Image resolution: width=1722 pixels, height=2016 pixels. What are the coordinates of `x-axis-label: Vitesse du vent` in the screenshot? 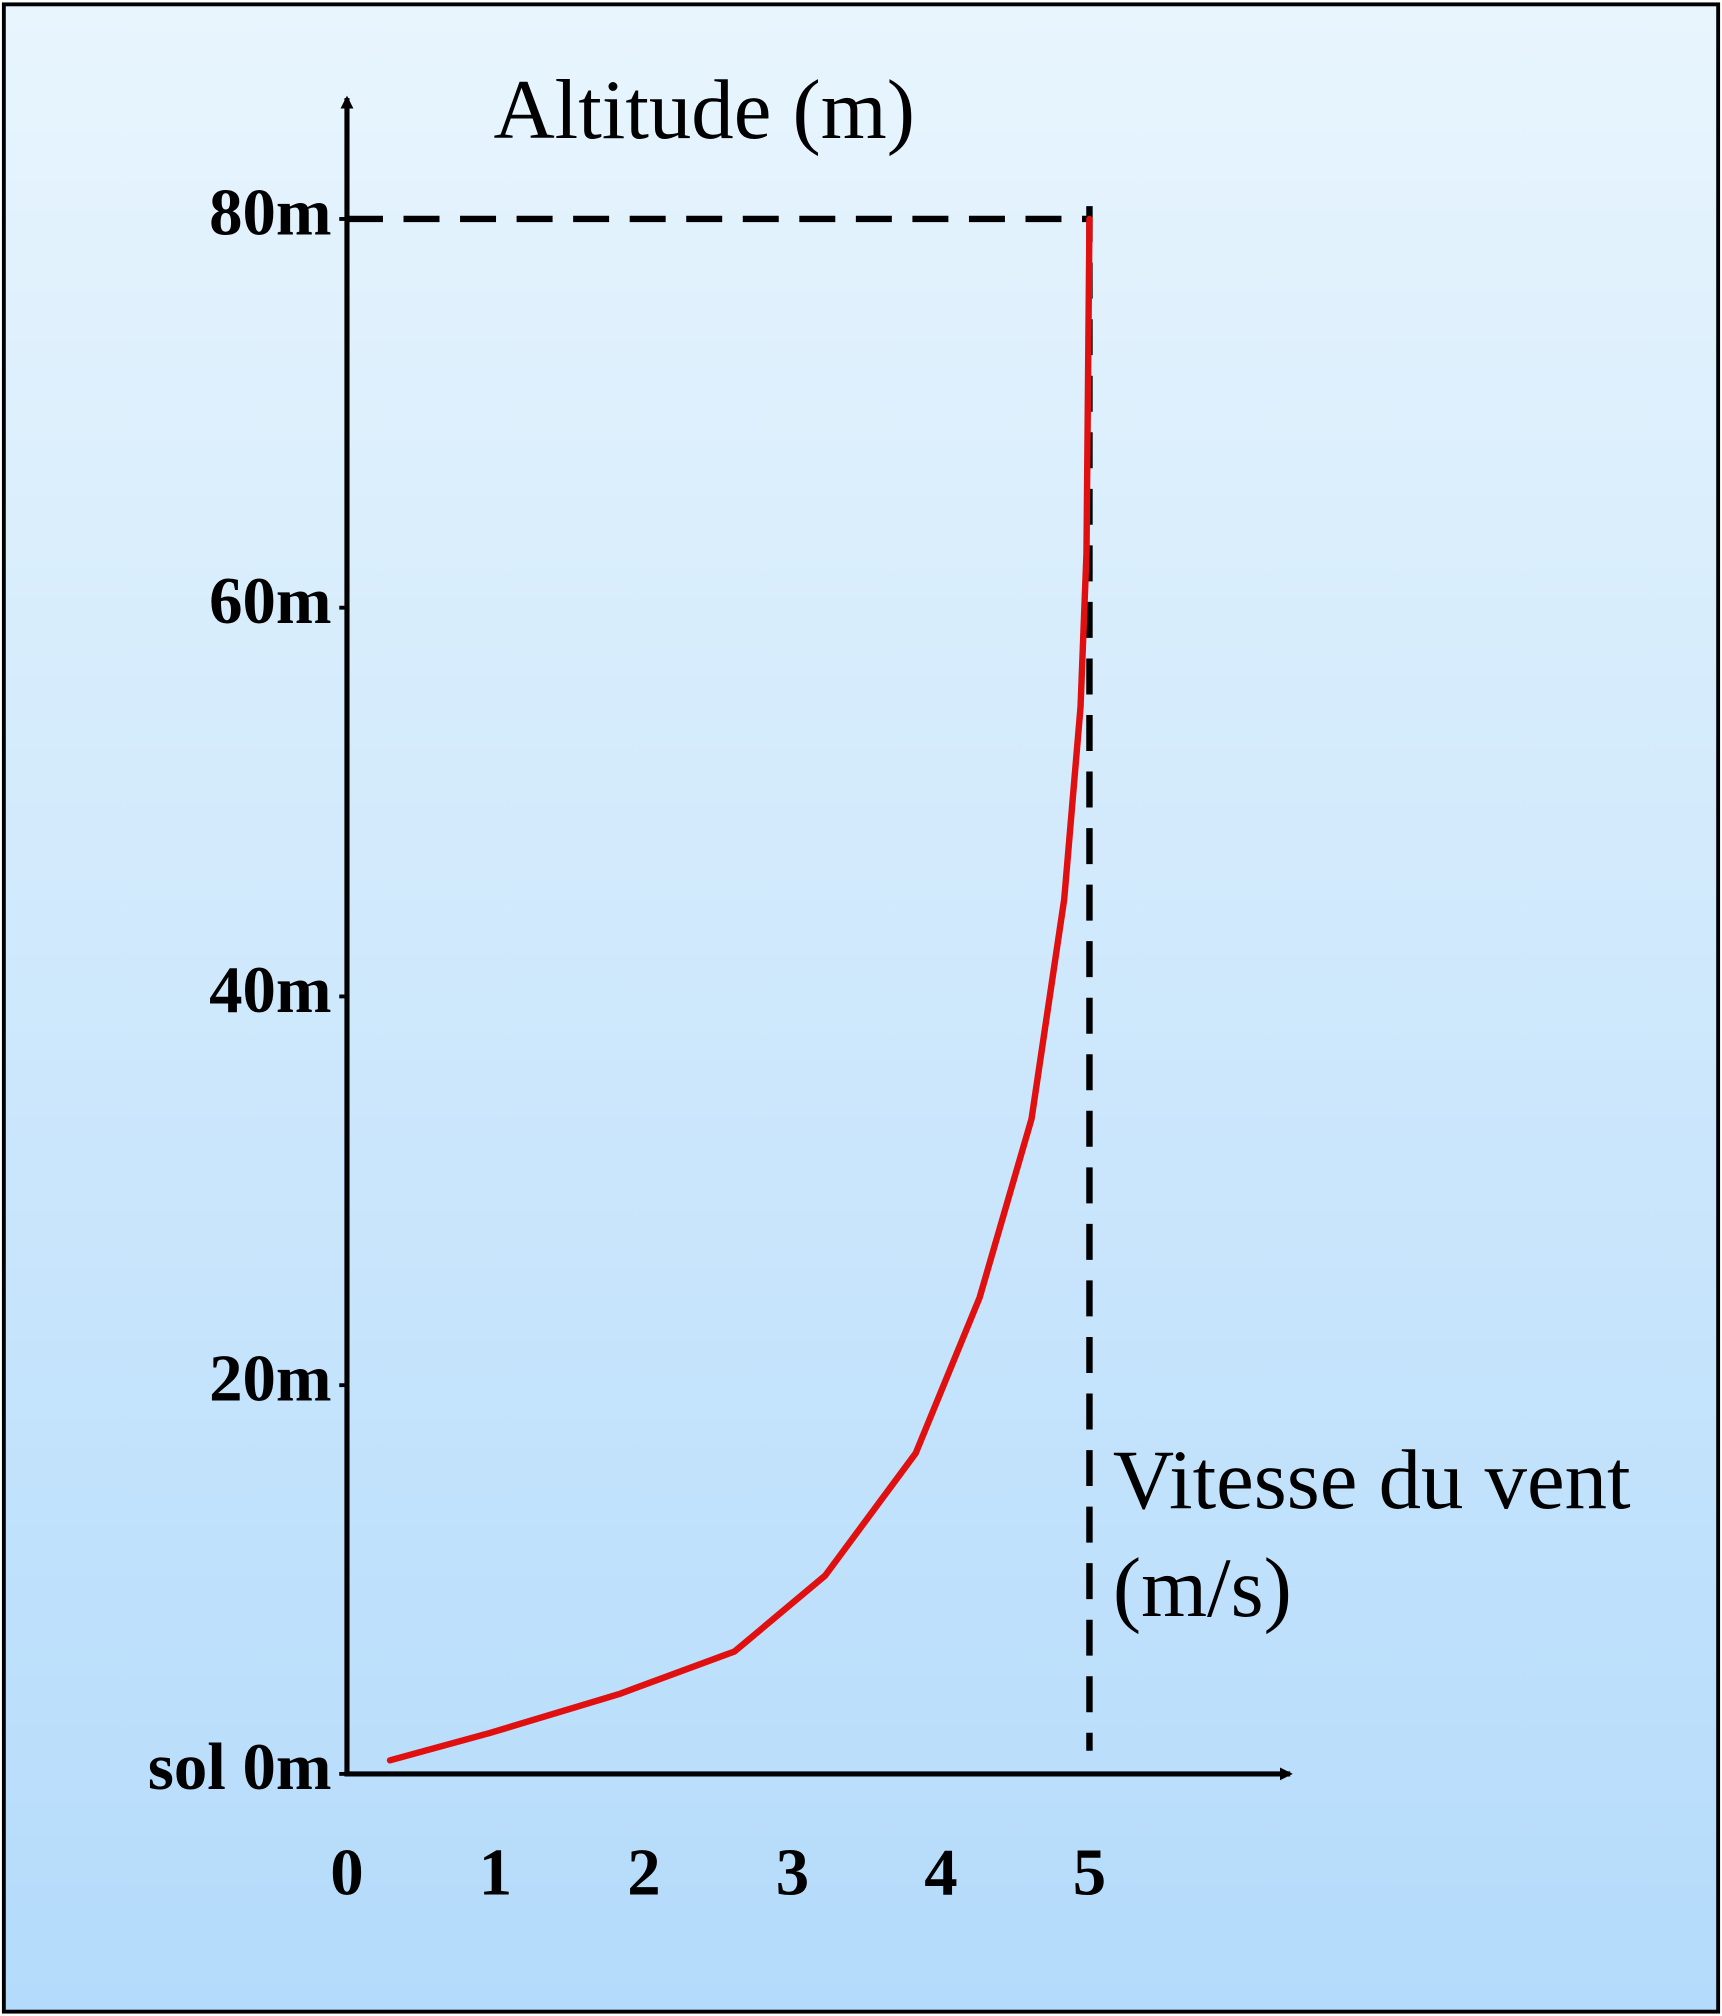 It's located at (1372, 1480).